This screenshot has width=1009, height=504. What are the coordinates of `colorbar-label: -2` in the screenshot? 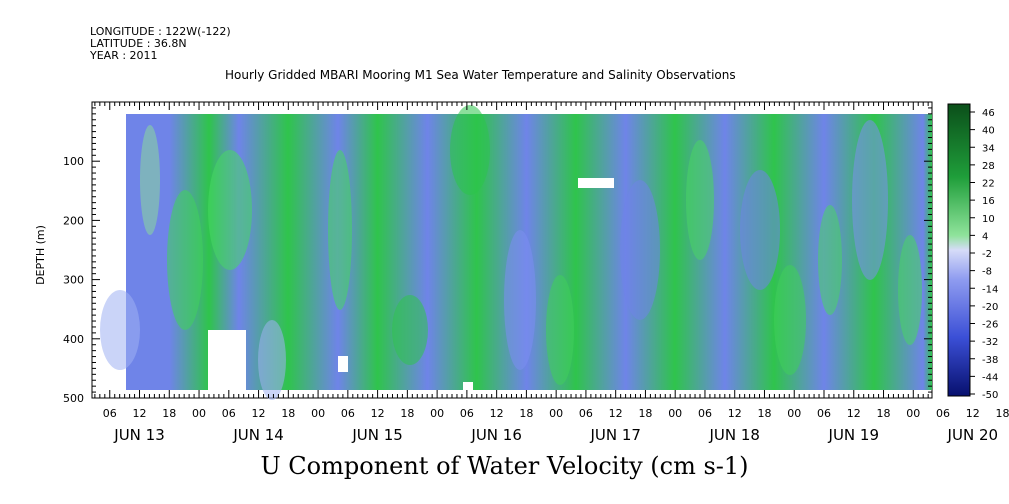 It's located at (987, 254).